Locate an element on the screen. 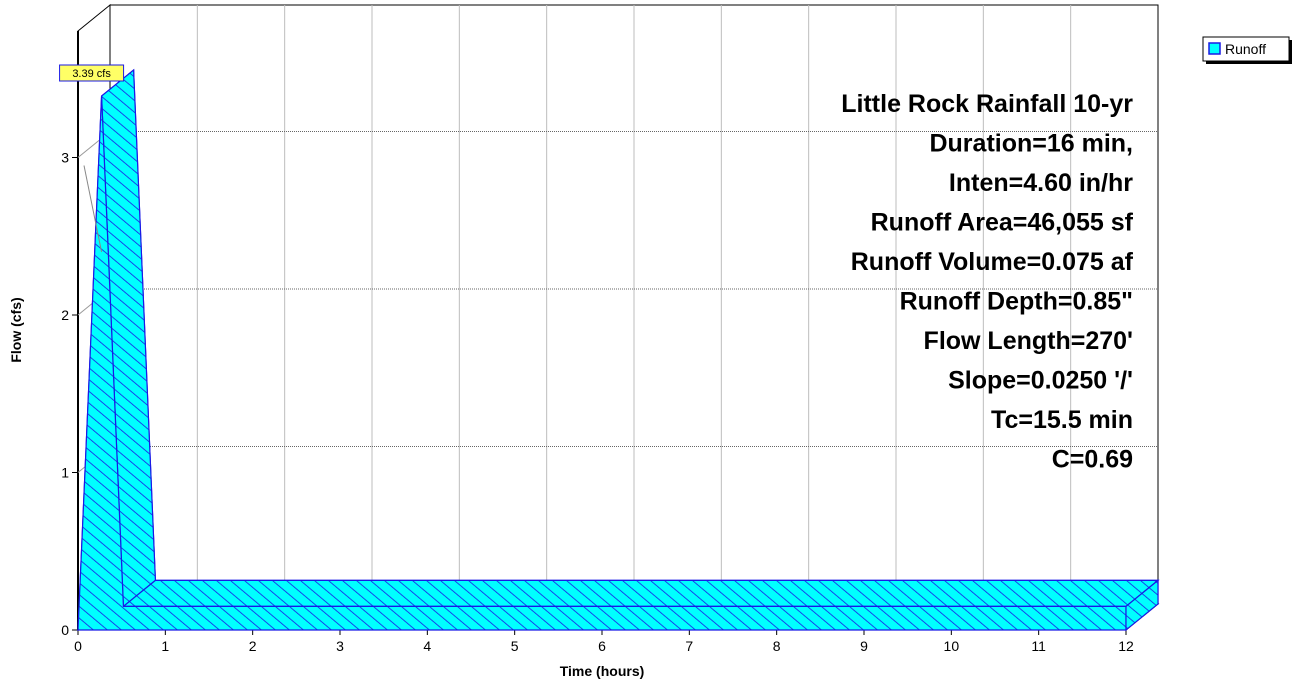 This screenshot has height=683, width=1294. info-line: Duration=16 min, is located at coordinates (1031, 144).